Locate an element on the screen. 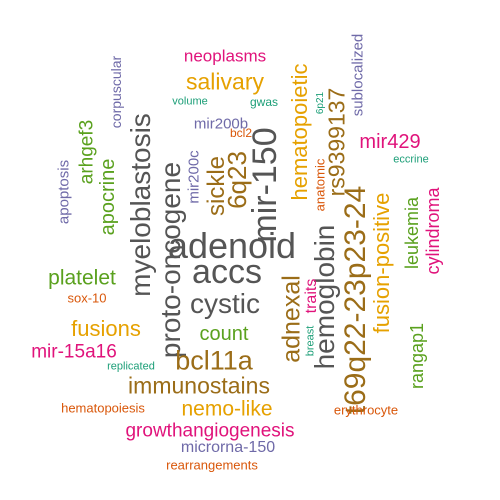  word-adenoid: adenoid is located at coordinates (232, 245).